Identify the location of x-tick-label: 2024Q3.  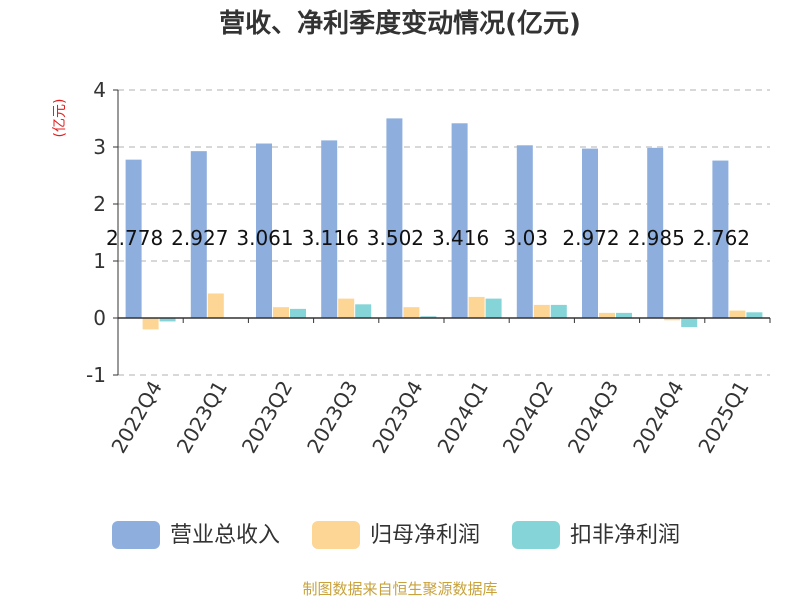
(593, 417).